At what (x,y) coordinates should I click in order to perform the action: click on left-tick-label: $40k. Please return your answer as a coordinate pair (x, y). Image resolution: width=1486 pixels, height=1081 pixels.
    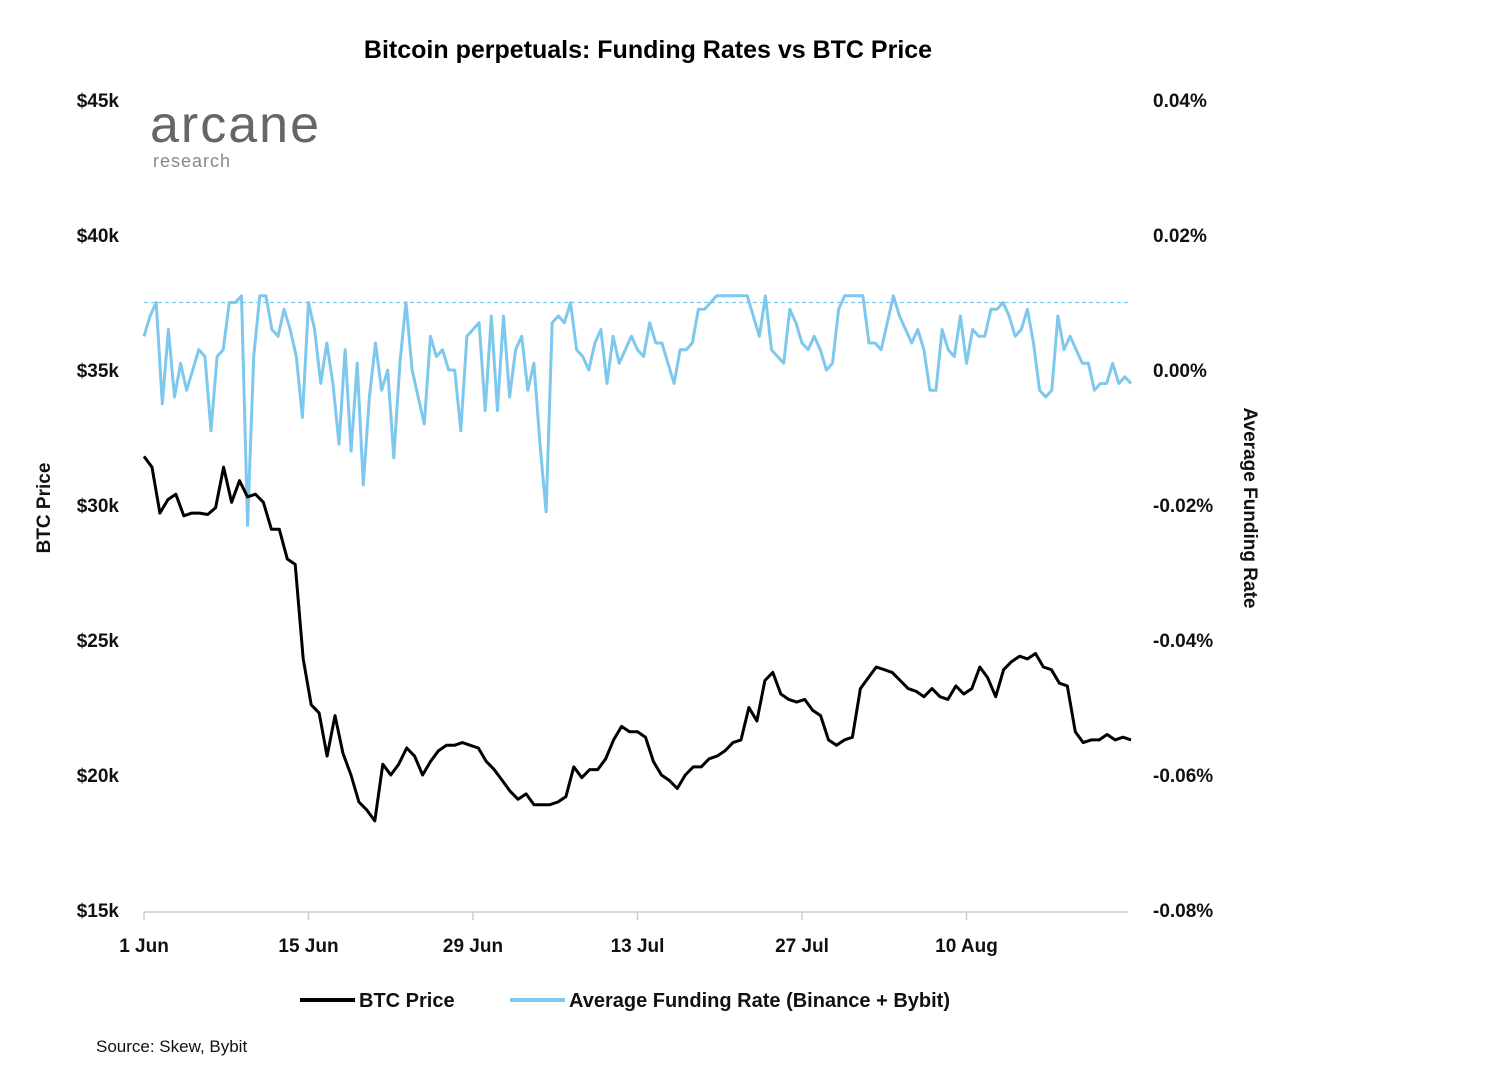
    Looking at the image, I should click on (98, 236).